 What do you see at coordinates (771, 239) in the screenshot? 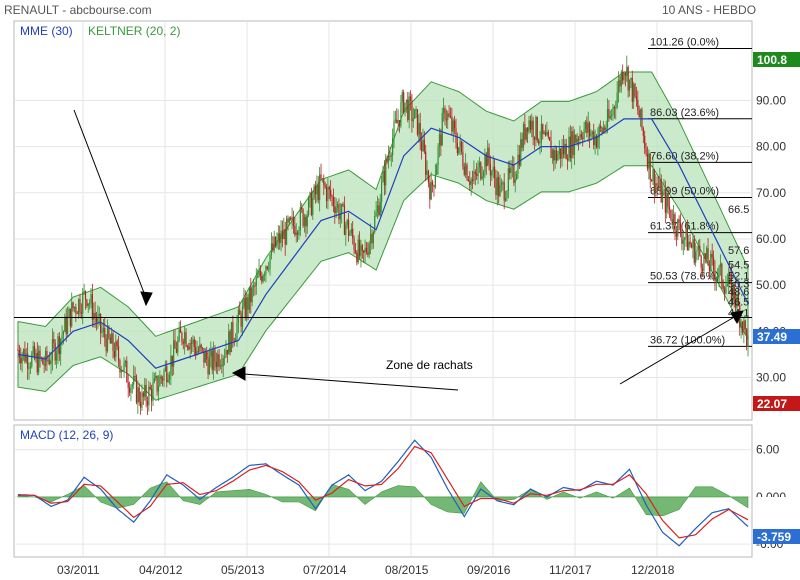
I see `price-y-tick: 60.00` at bounding box center [771, 239].